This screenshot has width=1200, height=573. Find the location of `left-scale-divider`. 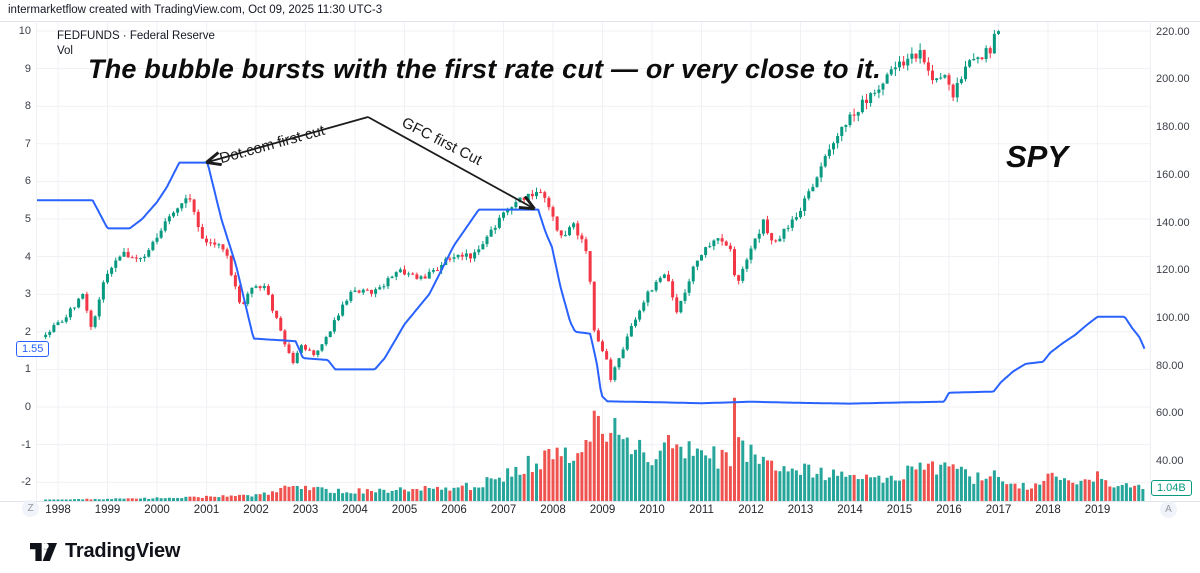

left-scale-divider is located at coordinates (36, 261).